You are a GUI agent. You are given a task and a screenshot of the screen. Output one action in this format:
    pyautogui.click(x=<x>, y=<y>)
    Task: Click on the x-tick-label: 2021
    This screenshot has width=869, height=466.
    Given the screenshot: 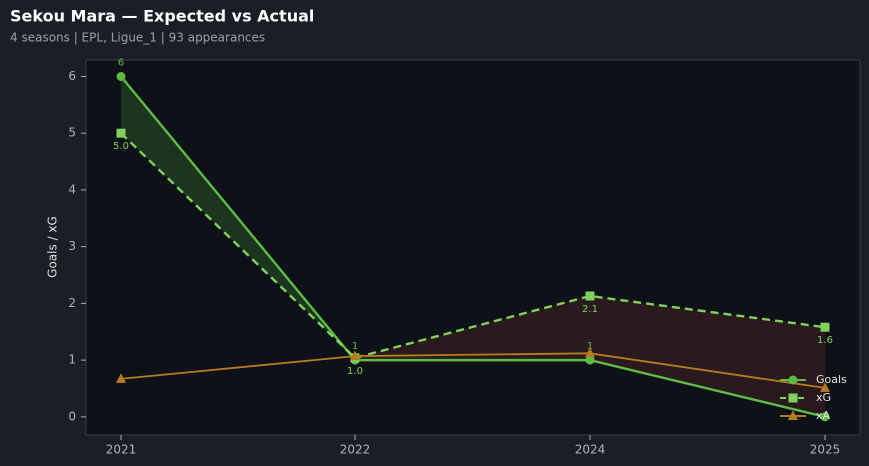 What is the action you would take?
    pyautogui.click(x=121, y=450)
    